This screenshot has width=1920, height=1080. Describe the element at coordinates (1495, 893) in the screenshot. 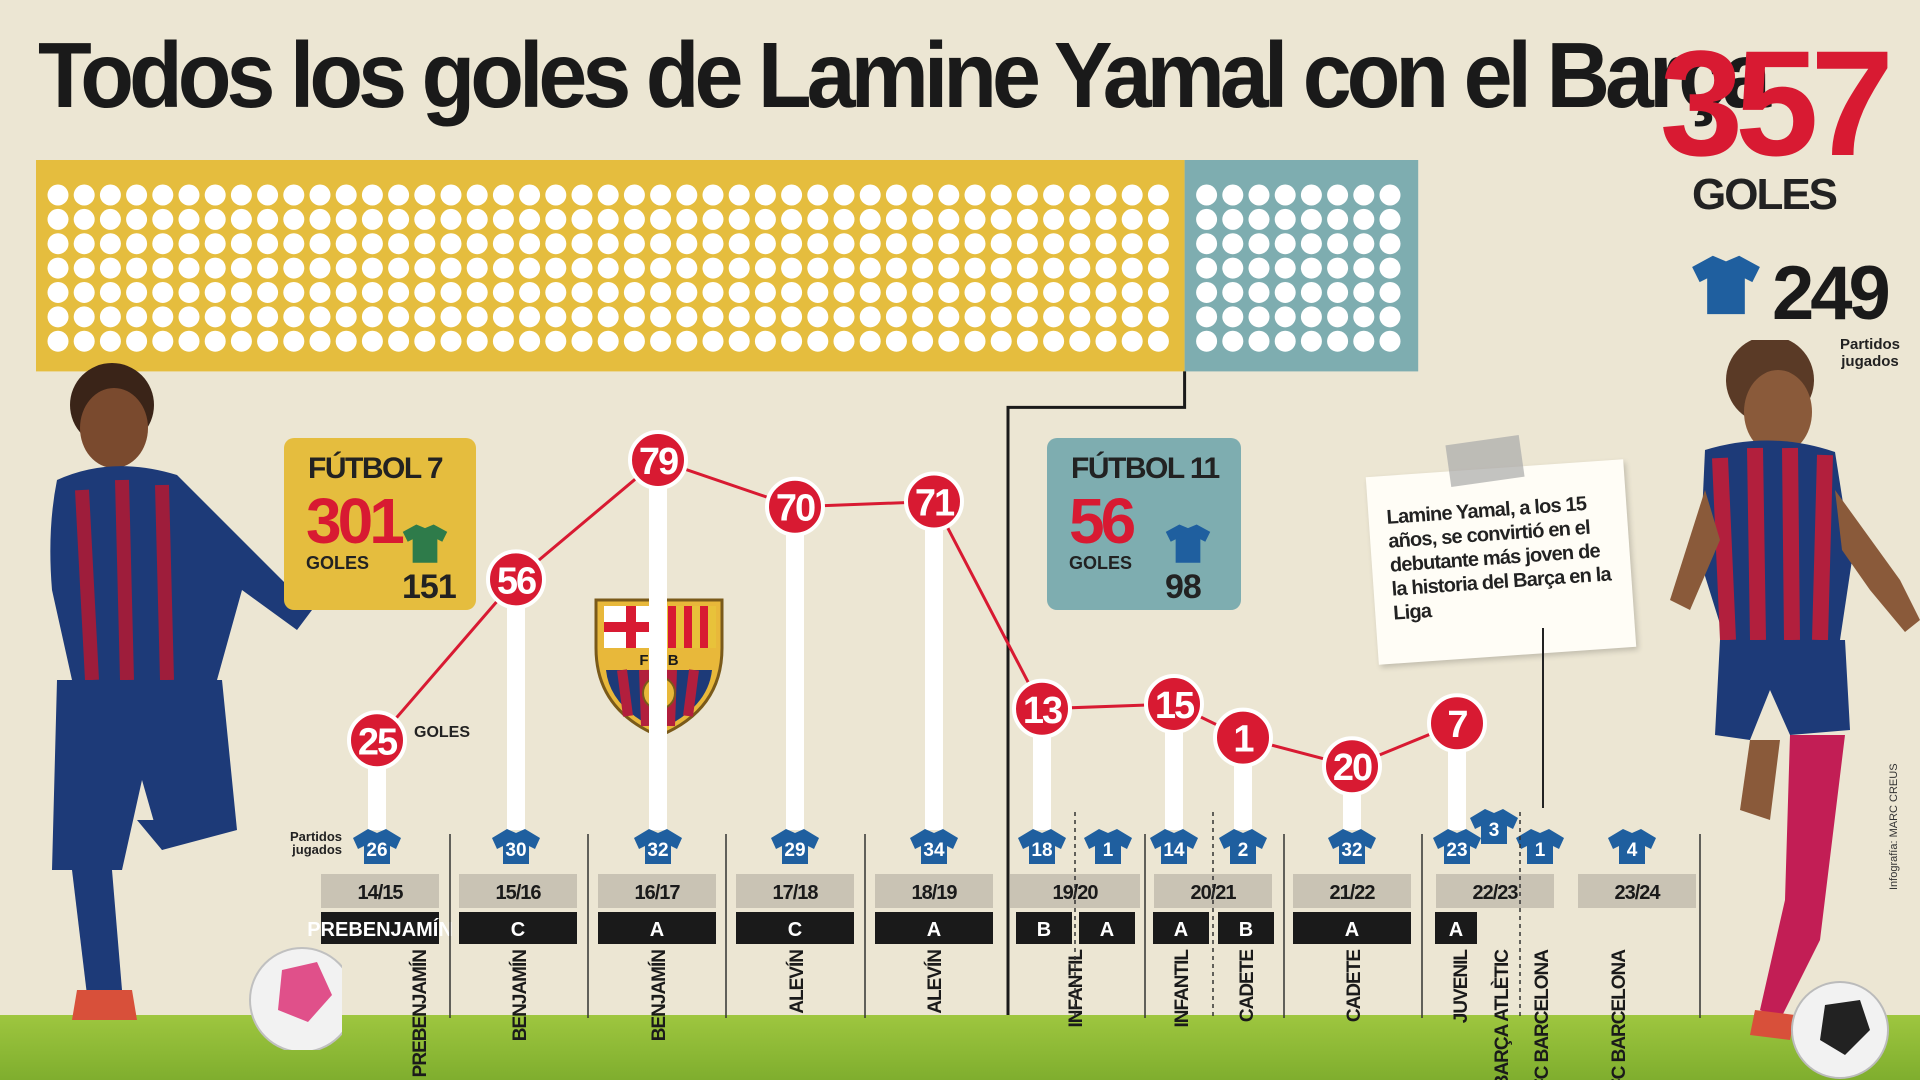

I see `season-label: 22/23` at that location.